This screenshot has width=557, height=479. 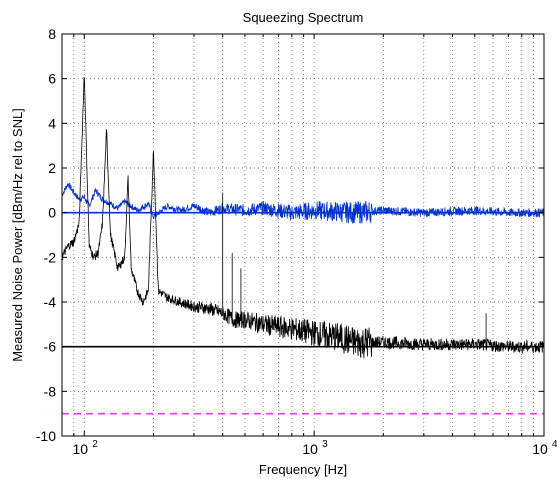 I want to click on y-tick-label: -2, so click(x=50, y=257).